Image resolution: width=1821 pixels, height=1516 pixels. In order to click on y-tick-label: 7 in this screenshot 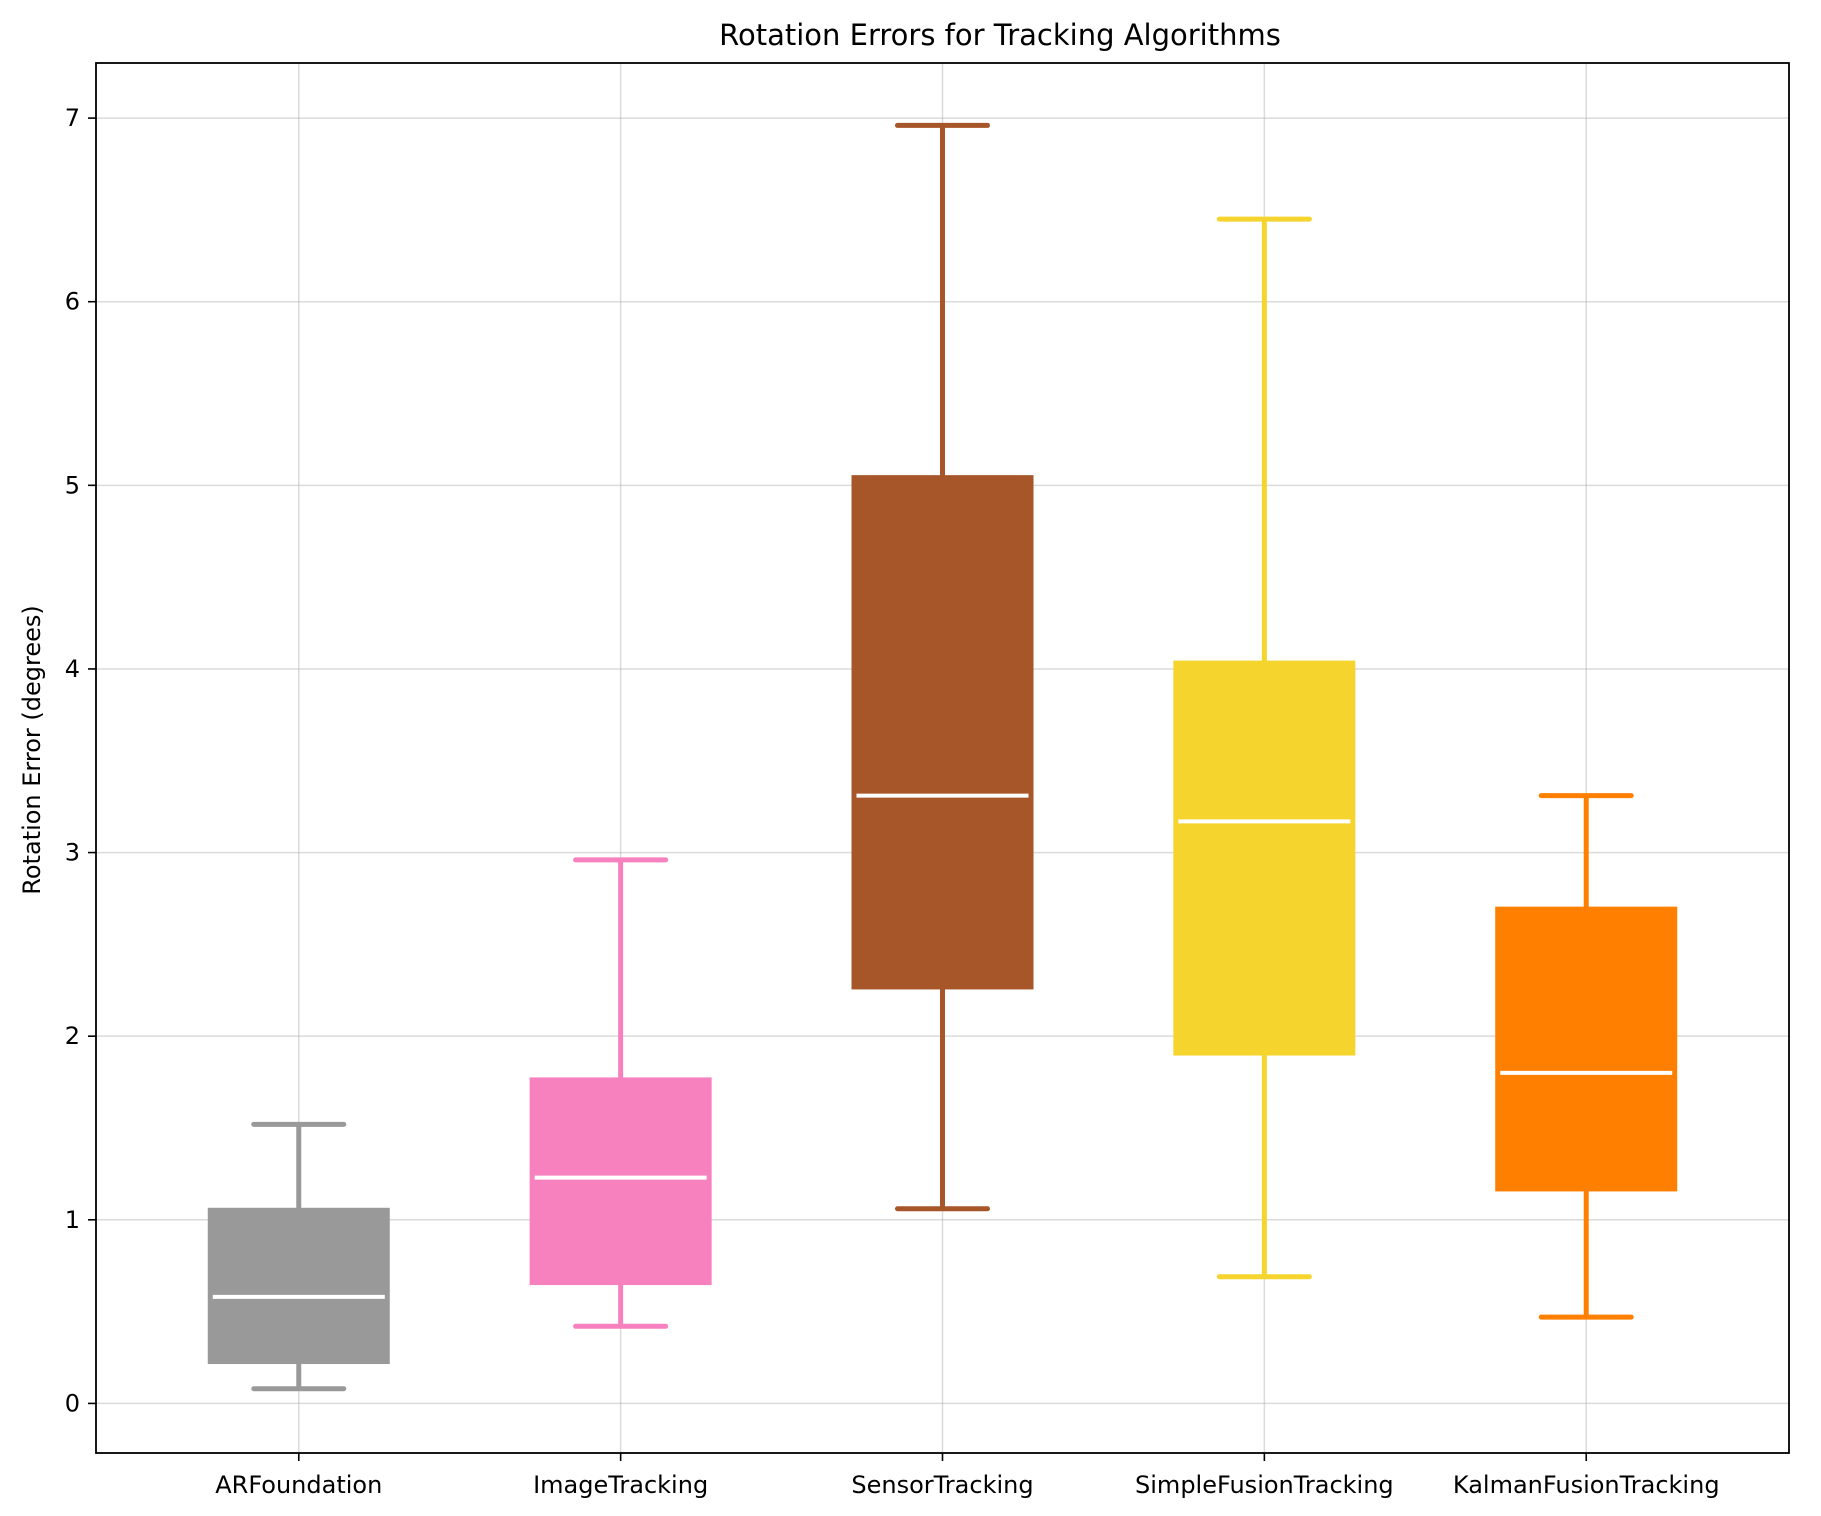, I will do `click(72, 118)`.